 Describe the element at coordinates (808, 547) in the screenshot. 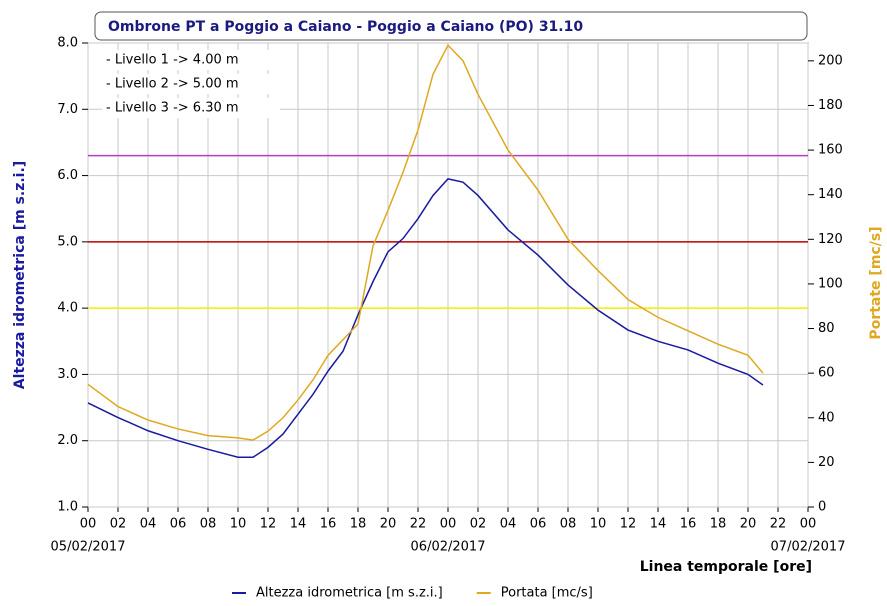

I see `date-label: 07/02/2017` at that location.